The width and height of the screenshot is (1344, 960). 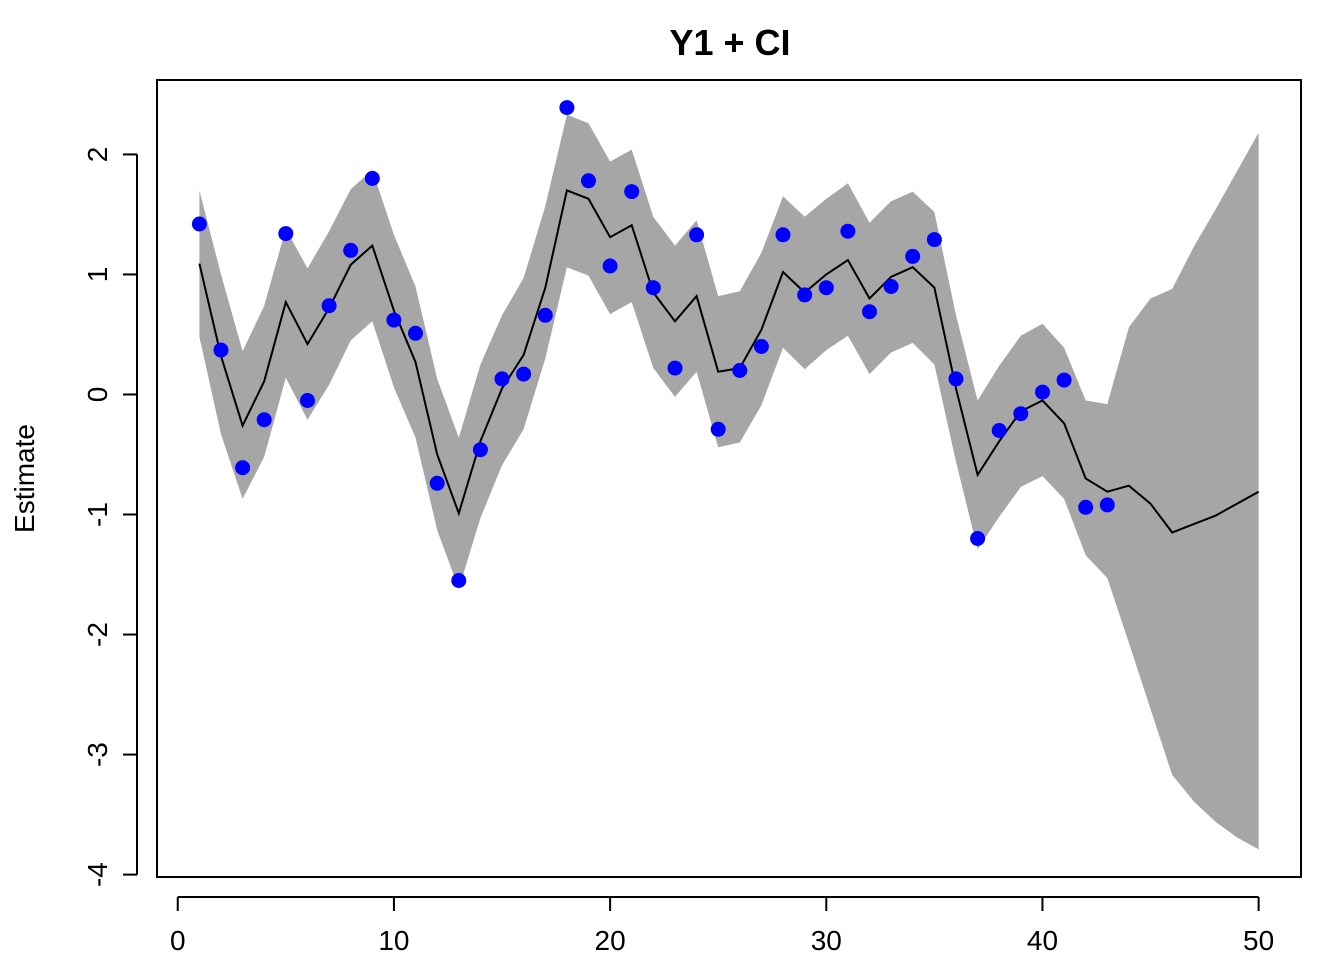 What do you see at coordinates (1042, 940) in the screenshot?
I see `x-tick-label: 40` at bounding box center [1042, 940].